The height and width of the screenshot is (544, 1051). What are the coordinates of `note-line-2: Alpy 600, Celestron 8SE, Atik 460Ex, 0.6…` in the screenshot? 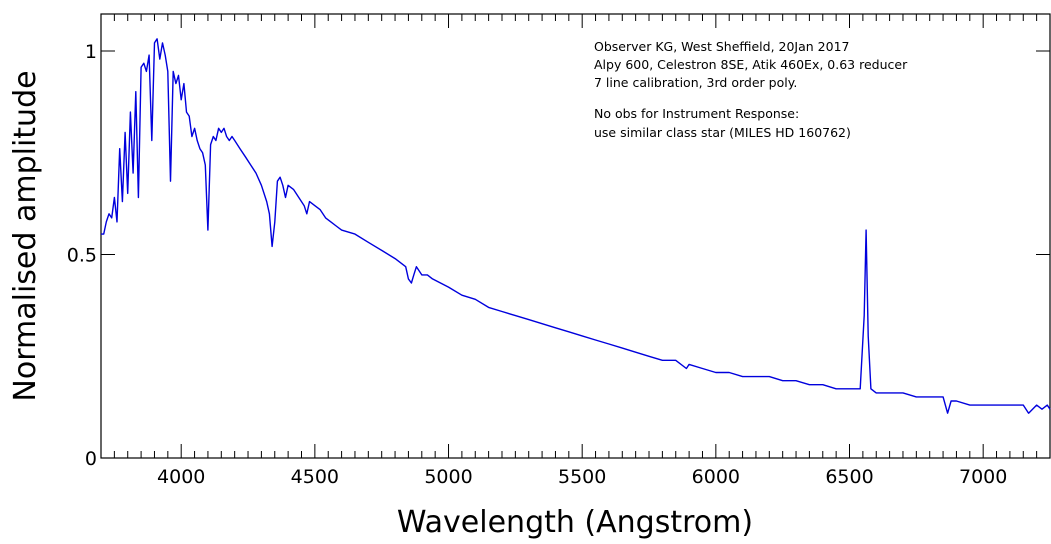 It's located at (751, 64).